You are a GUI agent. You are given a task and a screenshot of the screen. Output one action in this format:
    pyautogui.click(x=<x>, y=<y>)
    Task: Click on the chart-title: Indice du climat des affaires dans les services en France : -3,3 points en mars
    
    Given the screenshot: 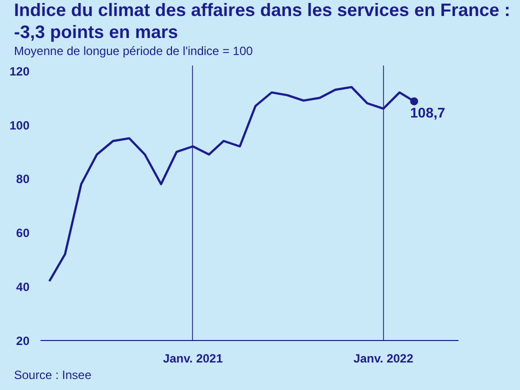 What is the action you would take?
    pyautogui.click(x=263, y=22)
    